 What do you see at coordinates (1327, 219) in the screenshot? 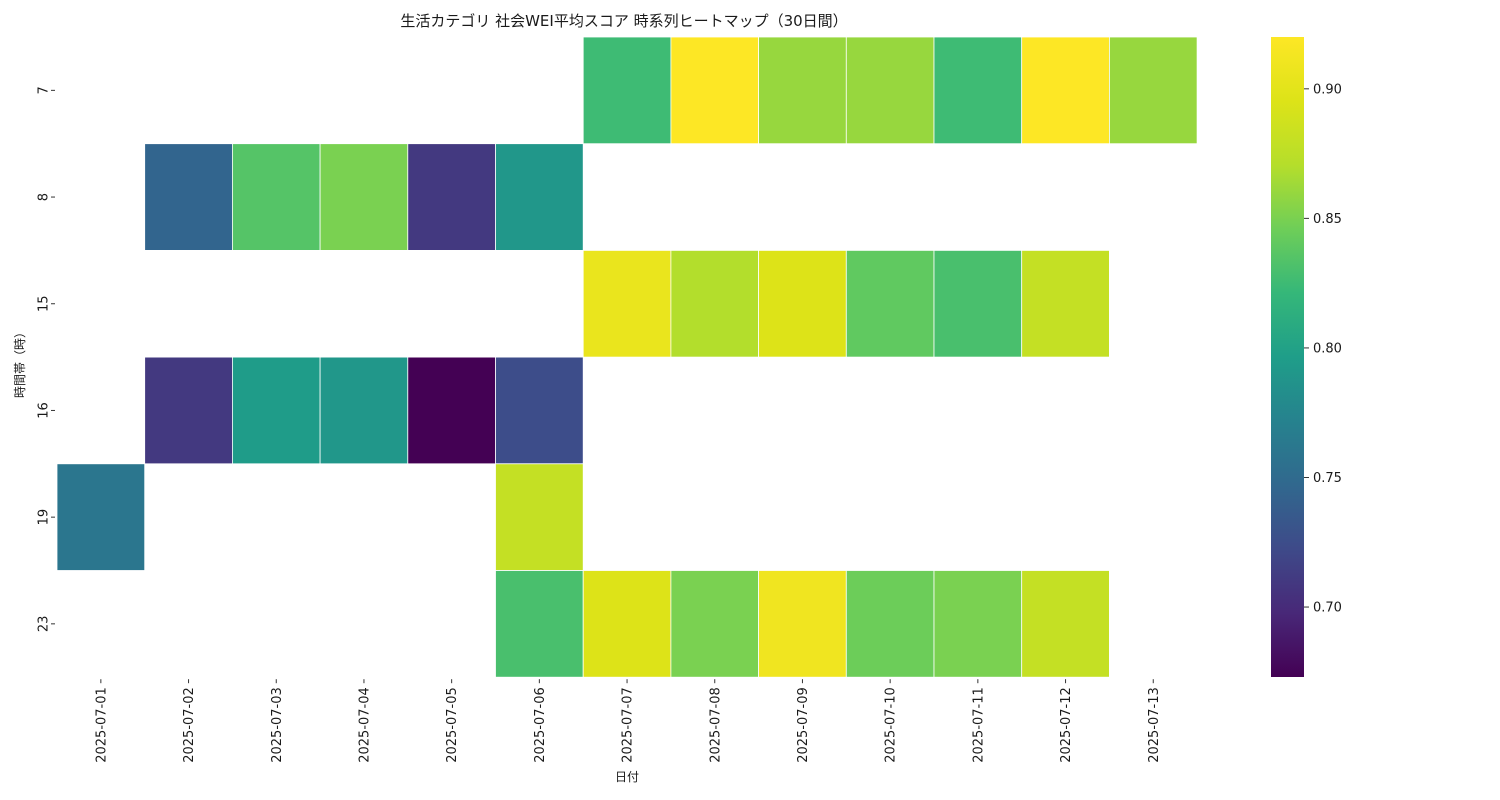
I see `colorbar-tick-label: 0.85` at bounding box center [1327, 219].